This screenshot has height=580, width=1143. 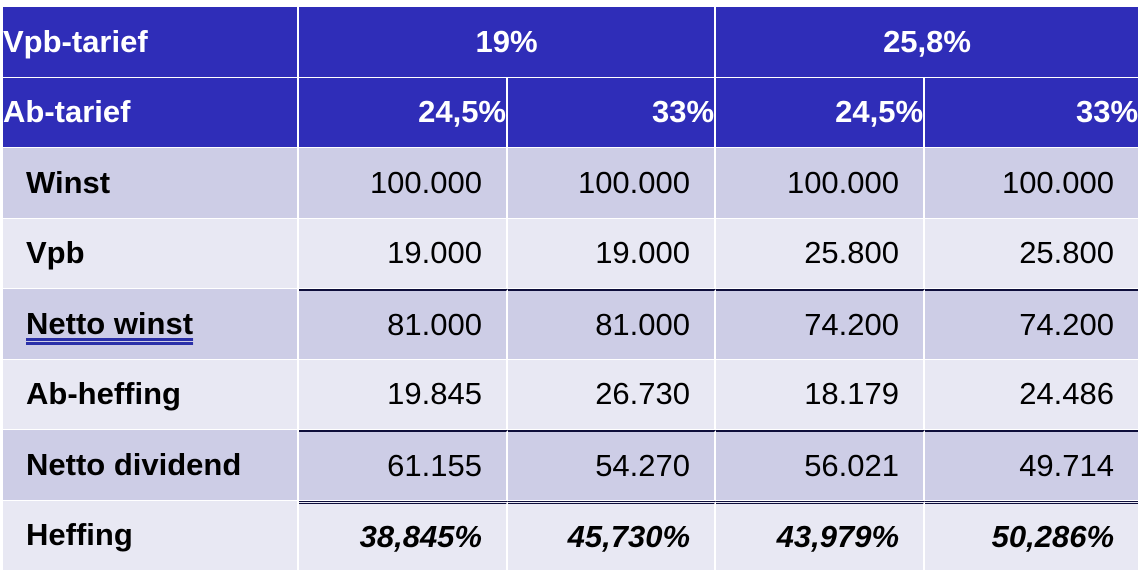 I want to click on header-row-ab: Ab-tarief 24,5% 33% 24,5% 33%, so click(x=571, y=112).